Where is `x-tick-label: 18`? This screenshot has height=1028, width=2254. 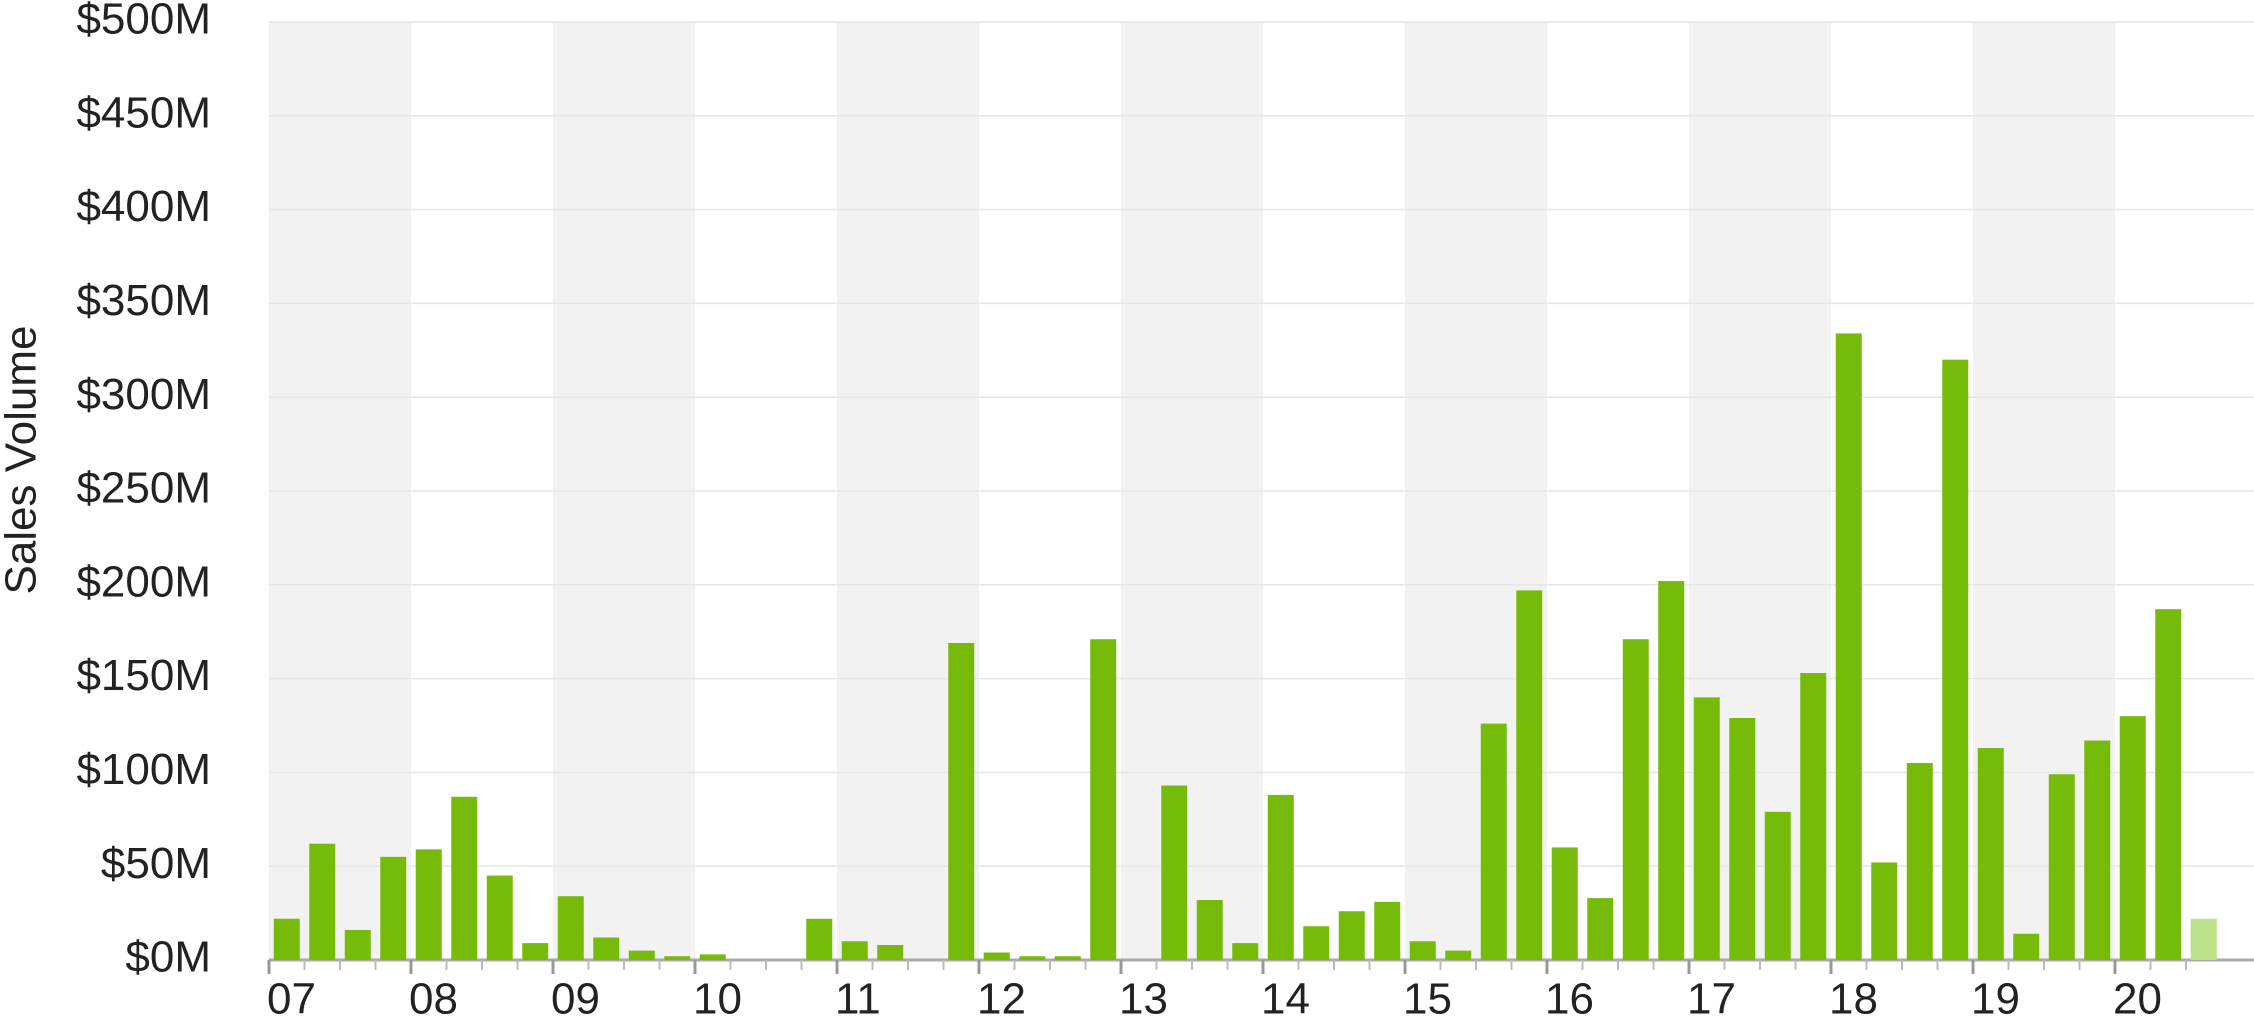 x-tick-label: 18 is located at coordinates (1853, 999).